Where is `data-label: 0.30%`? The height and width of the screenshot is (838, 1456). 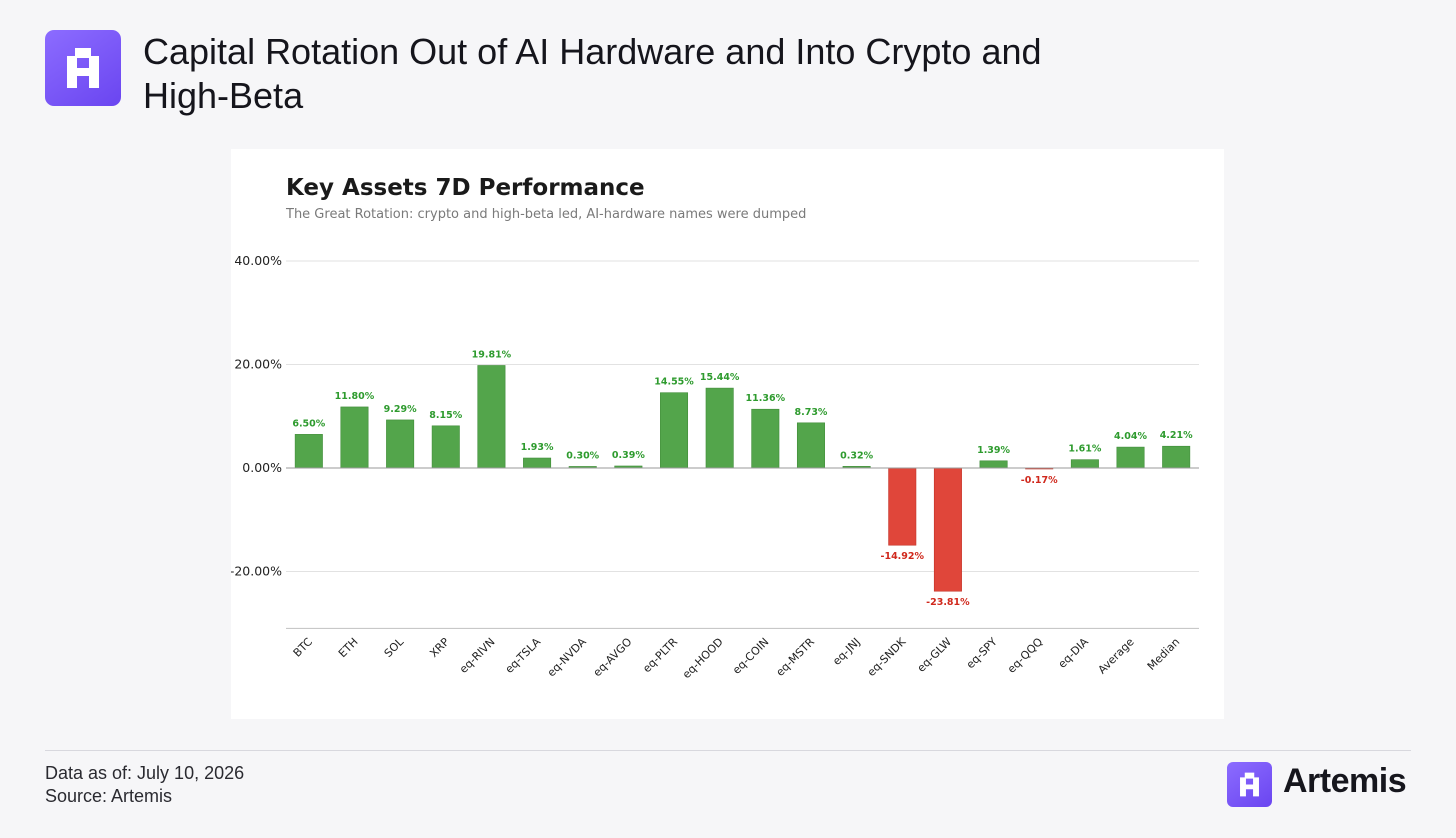 data-label: 0.30% is located at coordinates (582, 455).